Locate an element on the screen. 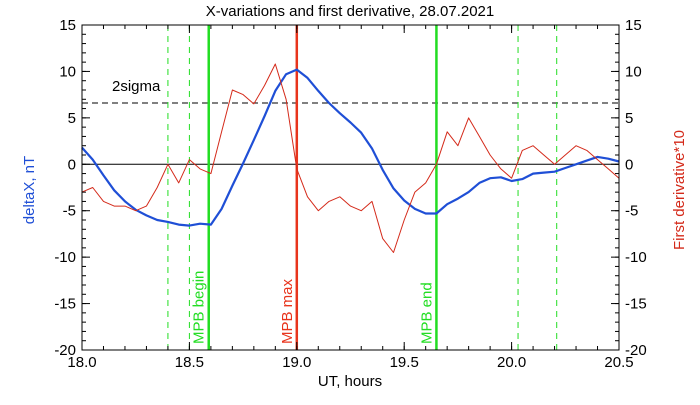 The height and width of the screenshot is (405, 700). y-tick-label-left-5: -10 is located at coordinates (65, 257).